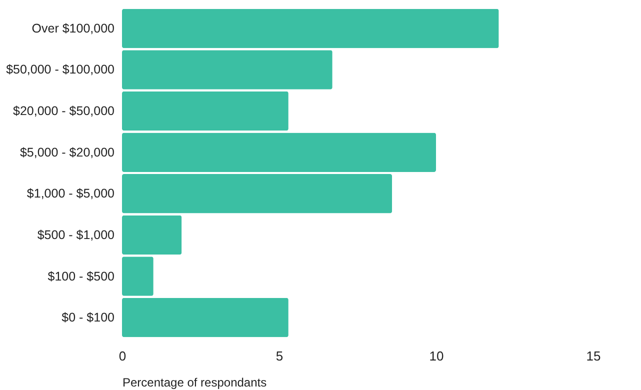 Image resolution: width=641 pixels, height=390 pixels. Describe the element at coordinates (280, 356) in the screenshot. I see `x-tick-label: 5` at that location.